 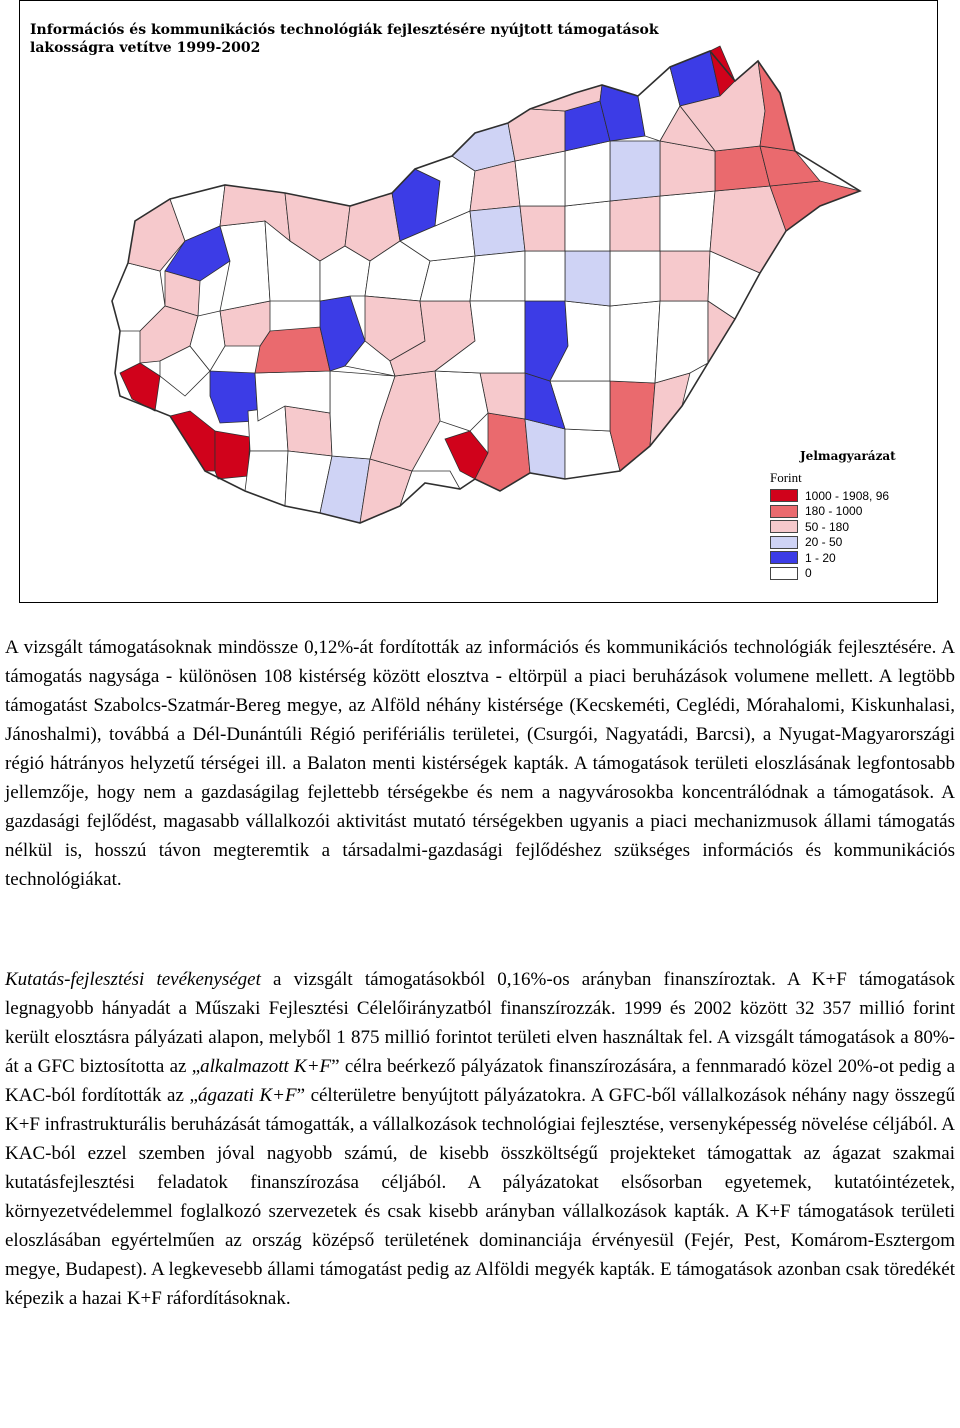 I want to click on legend-label: 180 - 1000, so click(x=834, y=511).